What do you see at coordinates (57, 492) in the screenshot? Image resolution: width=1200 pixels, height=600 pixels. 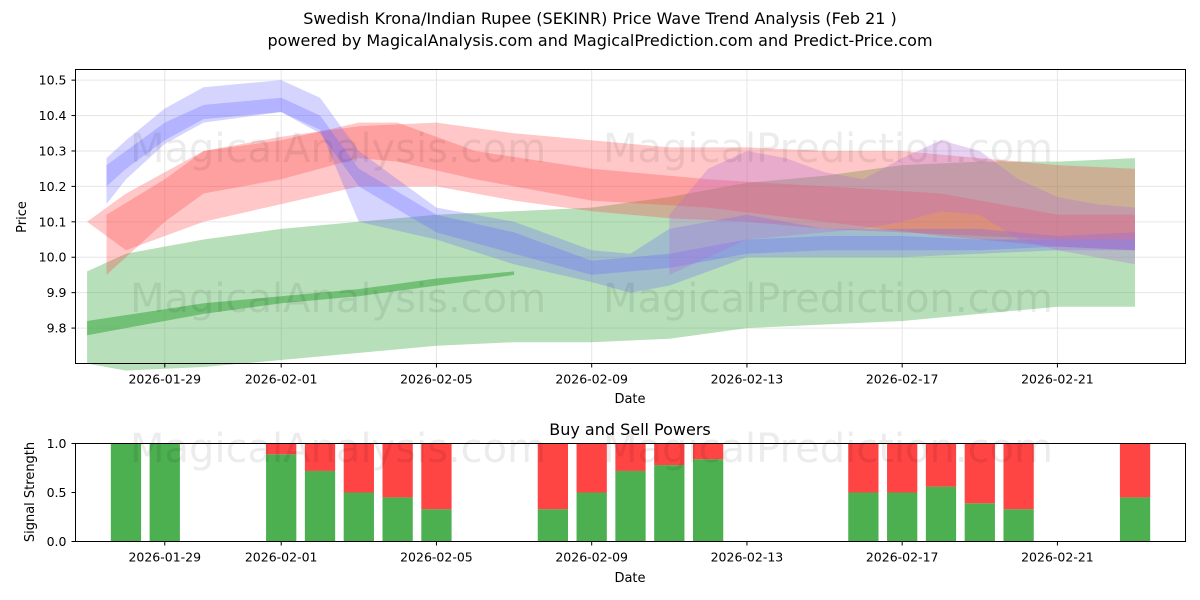 I see `signal-y-tick-label: 0.5` at bounding box center [57, 492].